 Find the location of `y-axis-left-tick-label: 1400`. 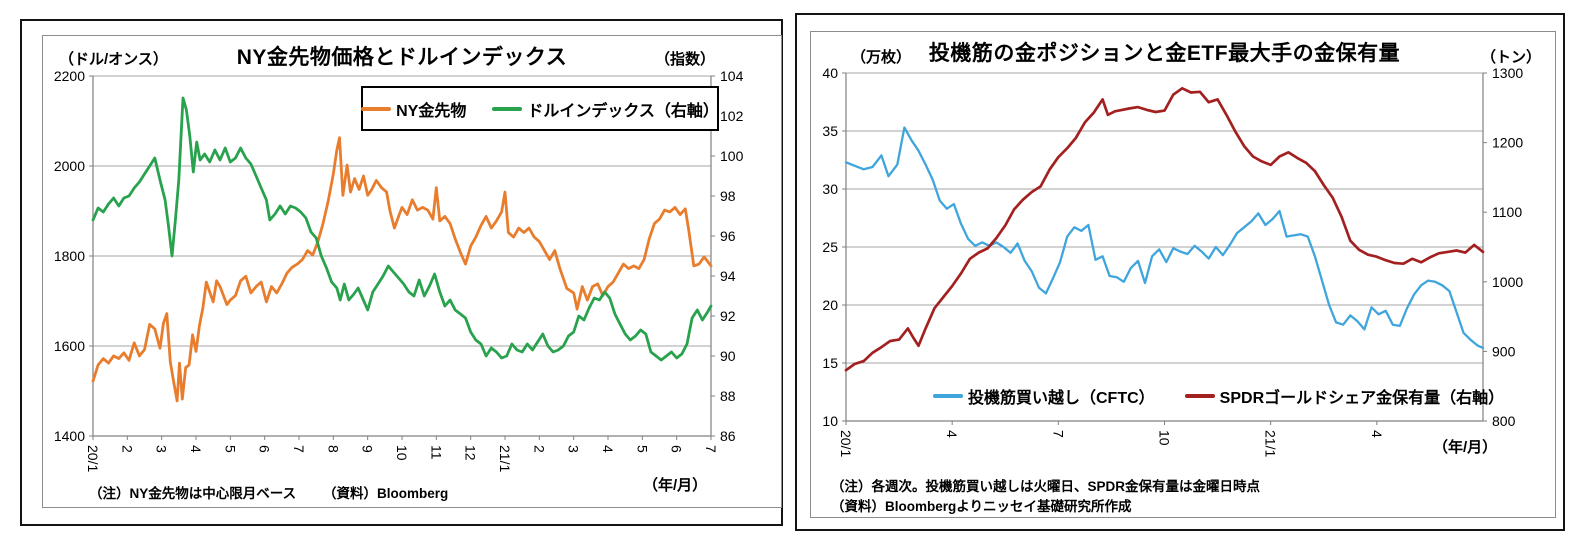

y-axis-left-tick-label: 1400 is located at coordinates (69, 436).